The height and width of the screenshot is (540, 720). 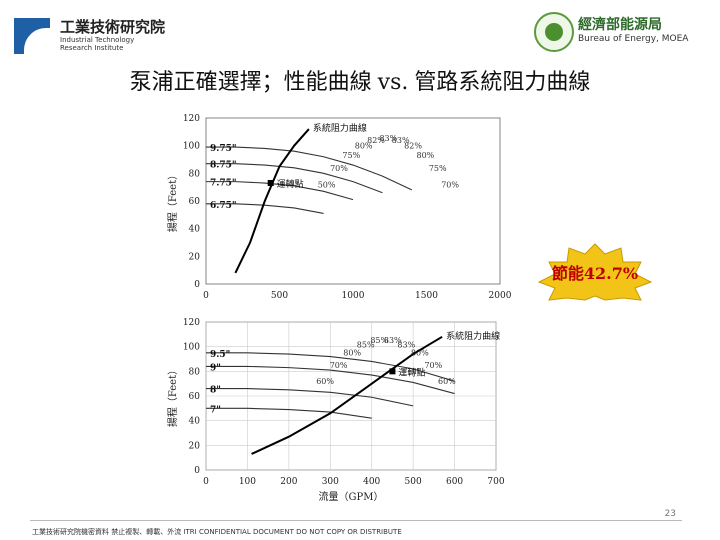 I want to click on badge-text: 節能42.7%, so click(x=594, y=273).